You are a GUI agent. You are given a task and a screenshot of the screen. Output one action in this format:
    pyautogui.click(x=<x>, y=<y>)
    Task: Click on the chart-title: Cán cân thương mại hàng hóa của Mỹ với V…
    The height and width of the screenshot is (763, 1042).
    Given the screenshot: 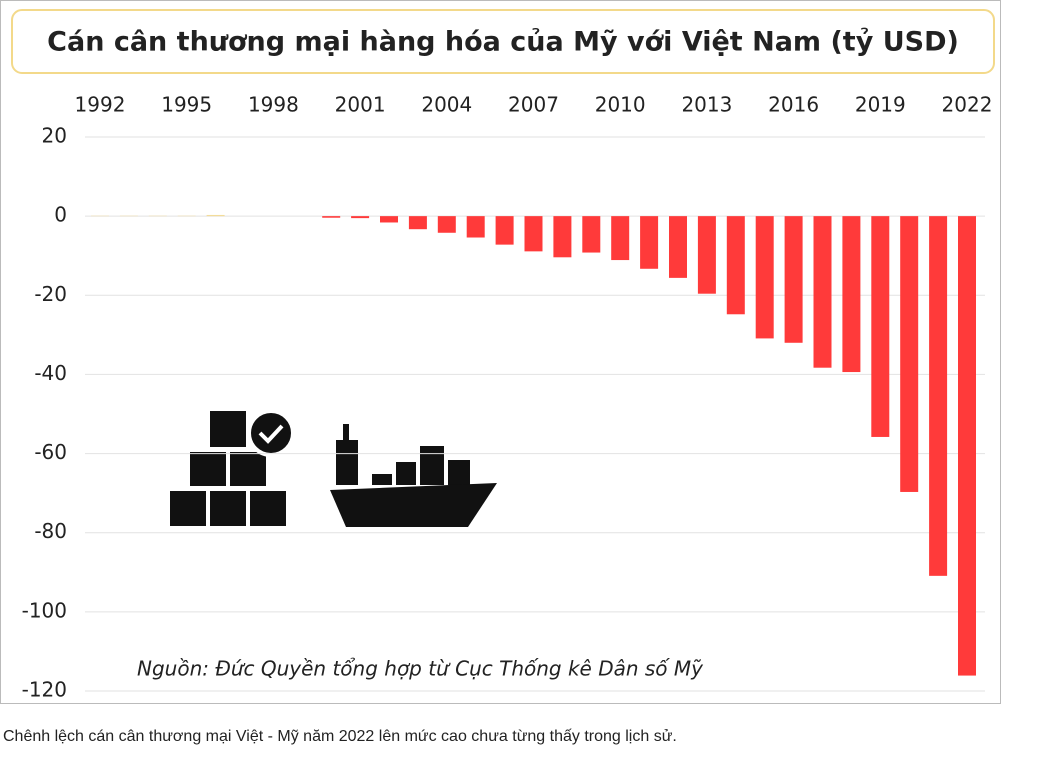 What is the action you would take?
    pyautogui.click(x=503, y=42)
    